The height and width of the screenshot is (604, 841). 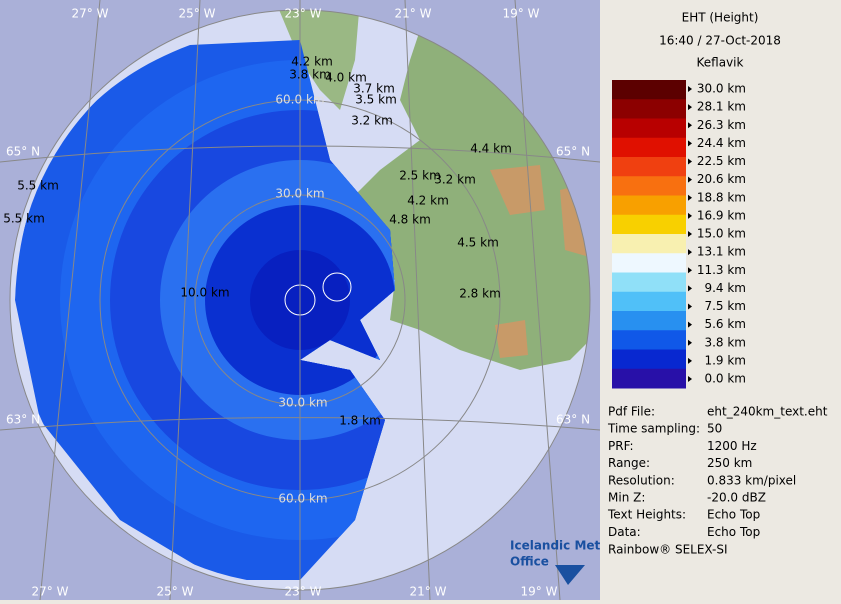 I want to click on info-key: PRF:, so click(x=621, y=446).